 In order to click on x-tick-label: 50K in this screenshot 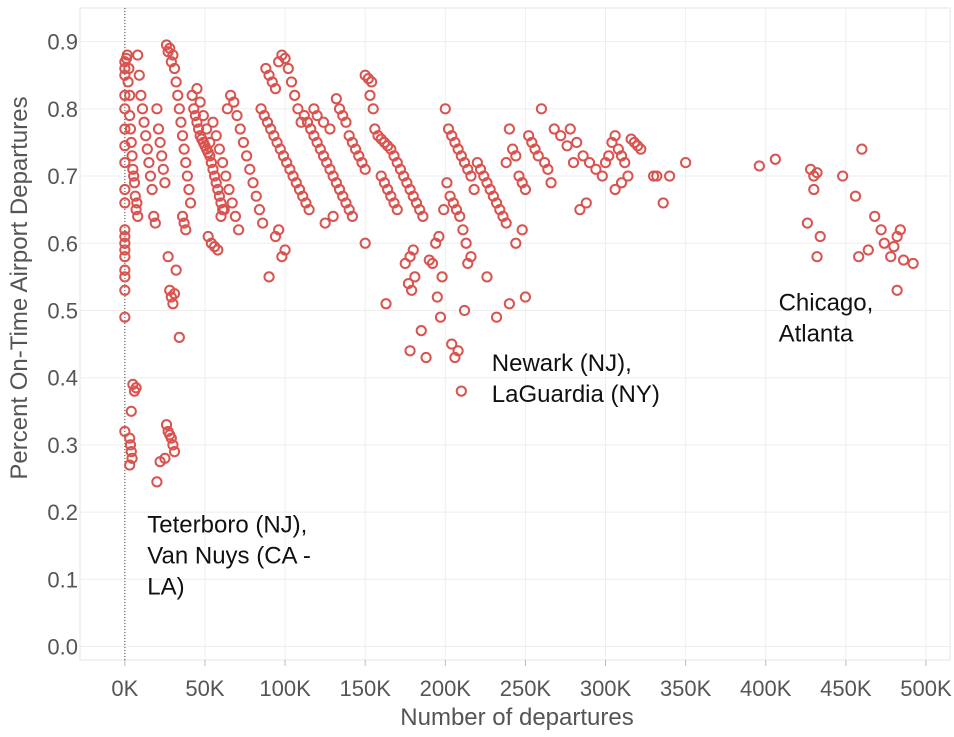, I will do `click(204, 688)`.